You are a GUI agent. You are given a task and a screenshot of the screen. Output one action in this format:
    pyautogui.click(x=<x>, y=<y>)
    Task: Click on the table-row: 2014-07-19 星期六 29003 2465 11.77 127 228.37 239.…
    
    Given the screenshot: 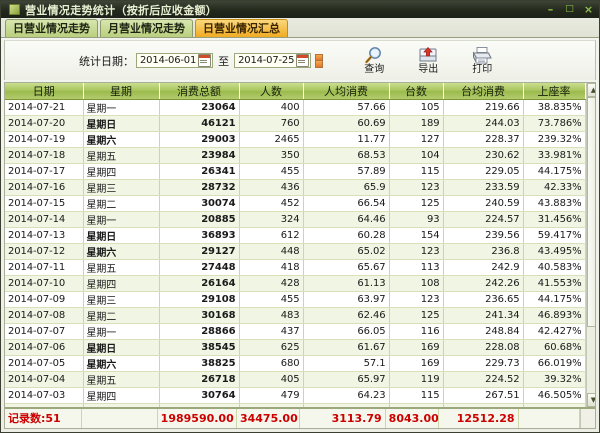 What is the action you would take?
    pyautogui.click(x=295, y=139)
    